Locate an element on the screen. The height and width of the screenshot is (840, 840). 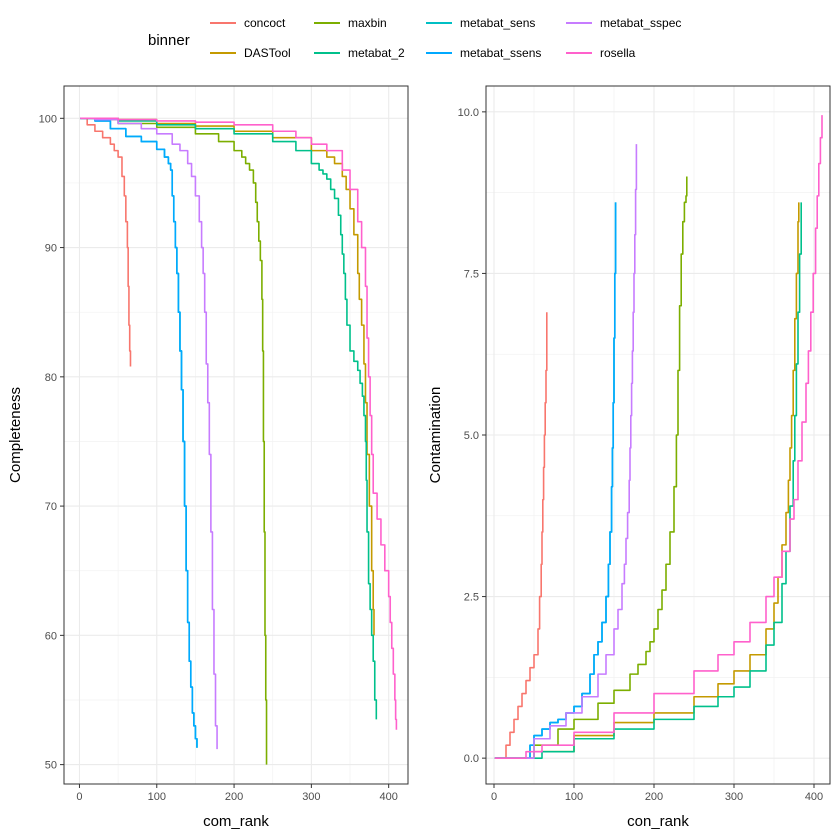
legend-label: metabat_sspec is located at coordinates (640, 23).